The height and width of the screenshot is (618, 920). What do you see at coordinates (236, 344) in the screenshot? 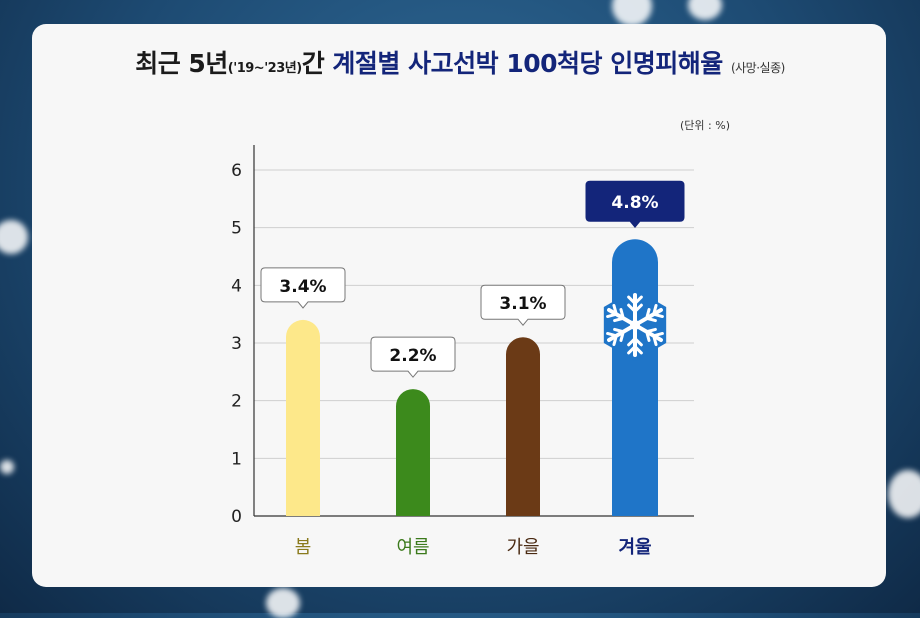
I see `y-tick-label: 3` at bounding box center [236, 344].